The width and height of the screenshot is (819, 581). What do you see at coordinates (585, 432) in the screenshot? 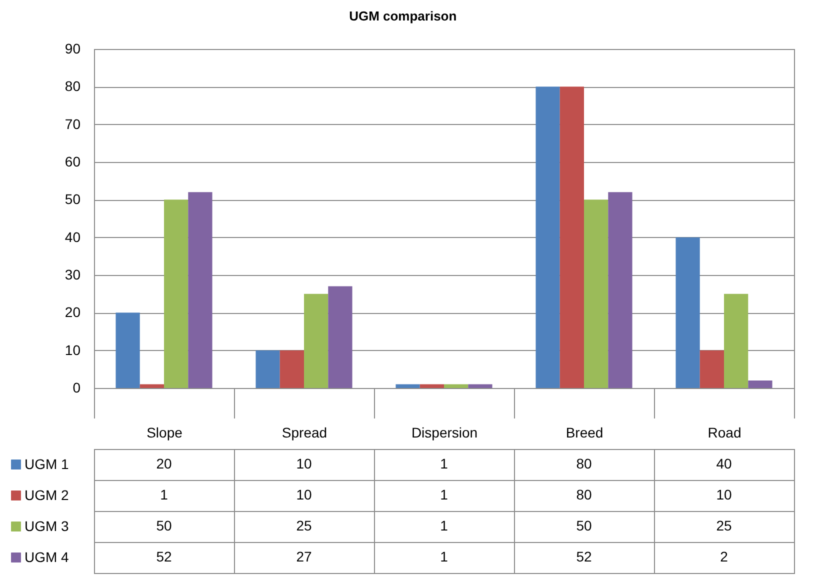
I see `x-tick-label: Breed` at bounding box center [585, 432].